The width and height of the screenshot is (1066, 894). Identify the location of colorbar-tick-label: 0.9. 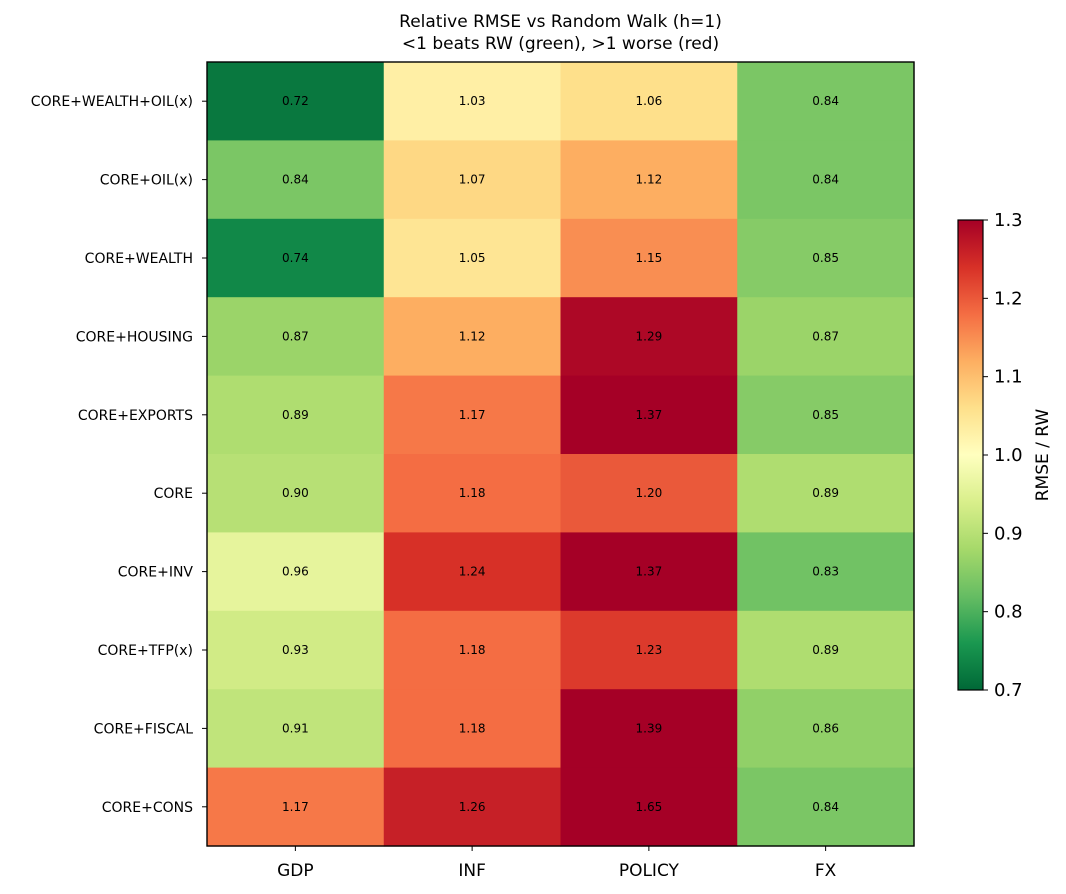
(1008, 533).